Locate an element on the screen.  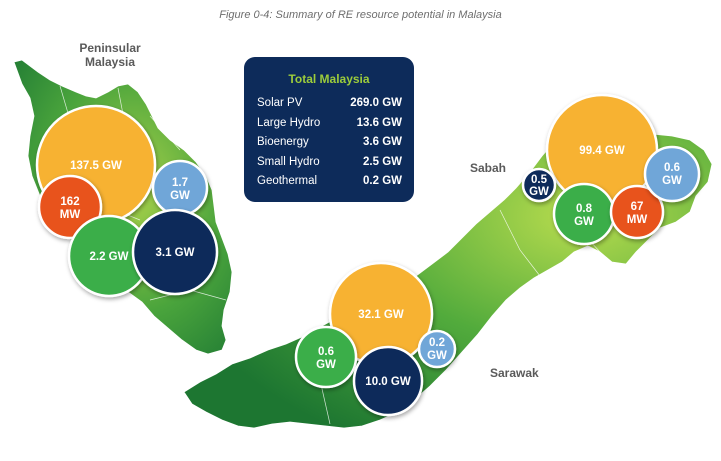
bubble-sabah-solar-pv-label: 99.4 GW is located at coordinates (602, 151).